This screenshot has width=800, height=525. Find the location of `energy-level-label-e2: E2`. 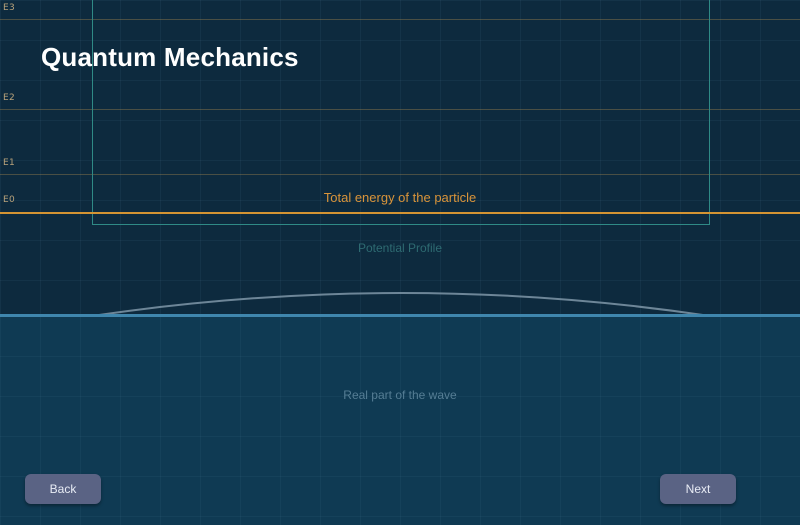

energy-level-label-e2: E2 is located at coordinates (9, 98).